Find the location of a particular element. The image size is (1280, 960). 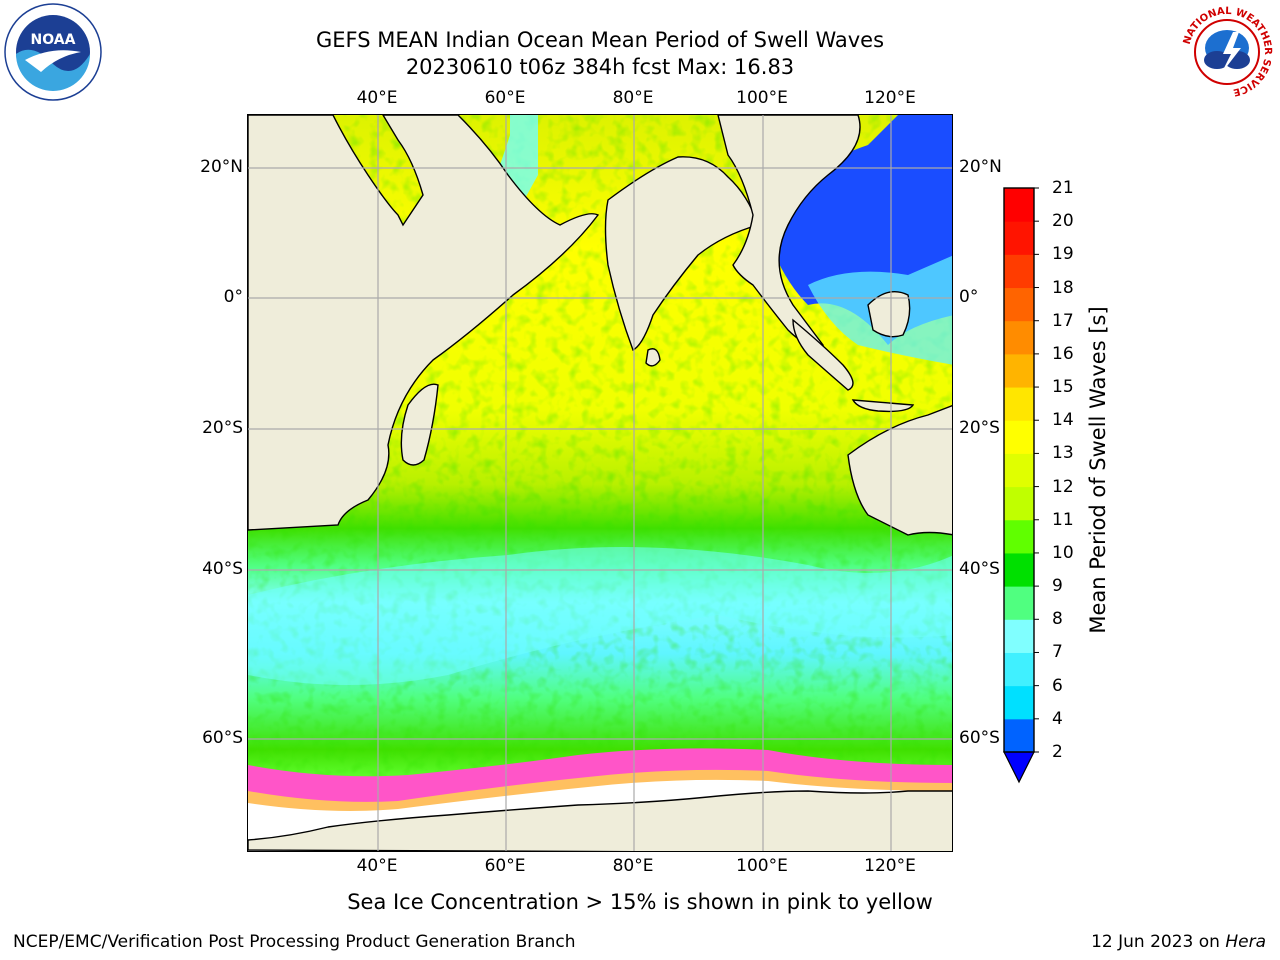

lat-tick-left: 20°N is located at coordinates (221, 167).